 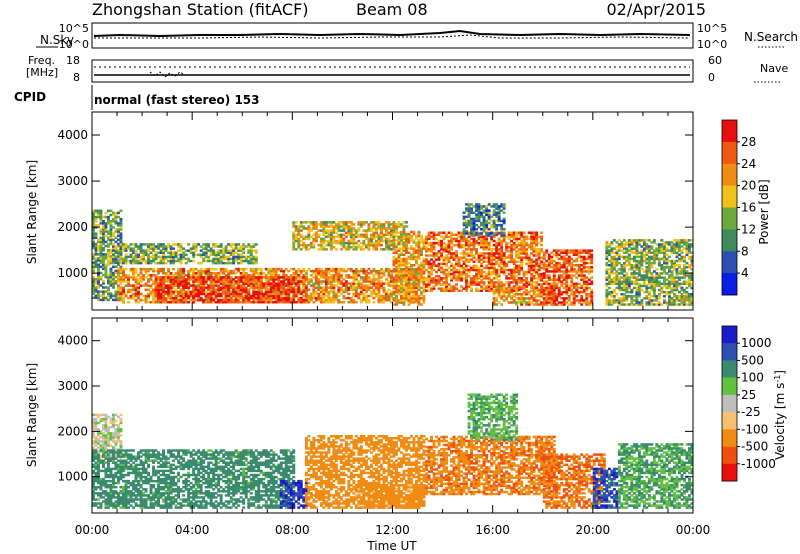 I want to click on nsky-label: N.Sky, so click(x=57, y=40).